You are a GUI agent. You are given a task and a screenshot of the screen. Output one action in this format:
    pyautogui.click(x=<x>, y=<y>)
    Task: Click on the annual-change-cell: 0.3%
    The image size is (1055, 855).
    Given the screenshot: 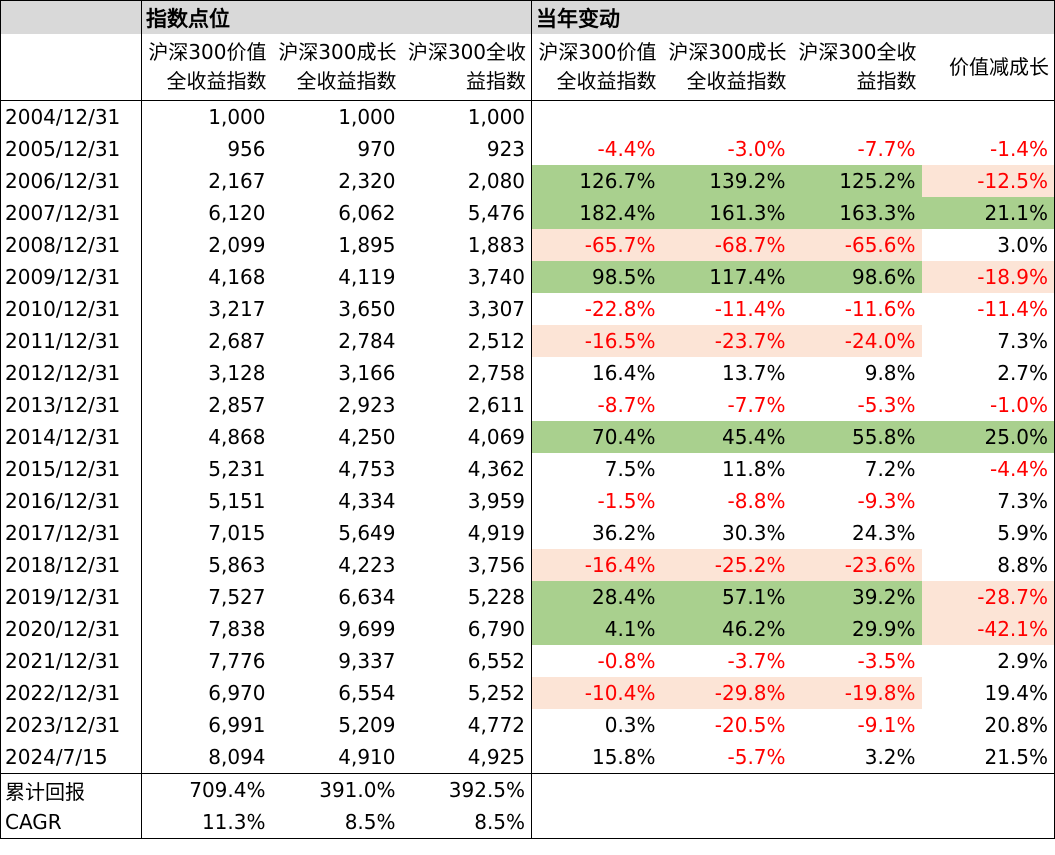 What is the action you would take?
    pyautogui.click(x=630, y=725)
    